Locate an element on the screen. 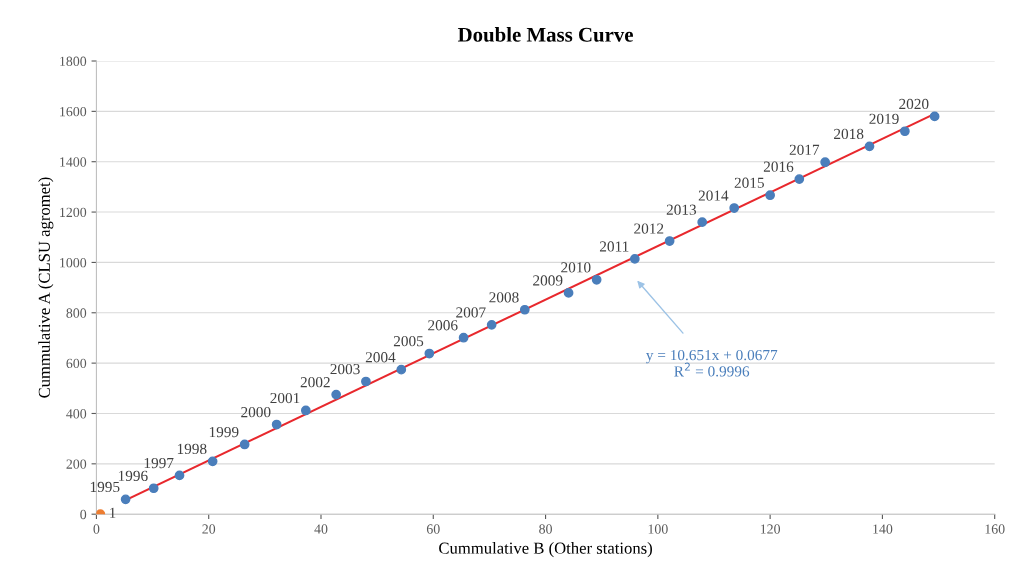  annotation: 2019 is located at coordinates (884, 118).